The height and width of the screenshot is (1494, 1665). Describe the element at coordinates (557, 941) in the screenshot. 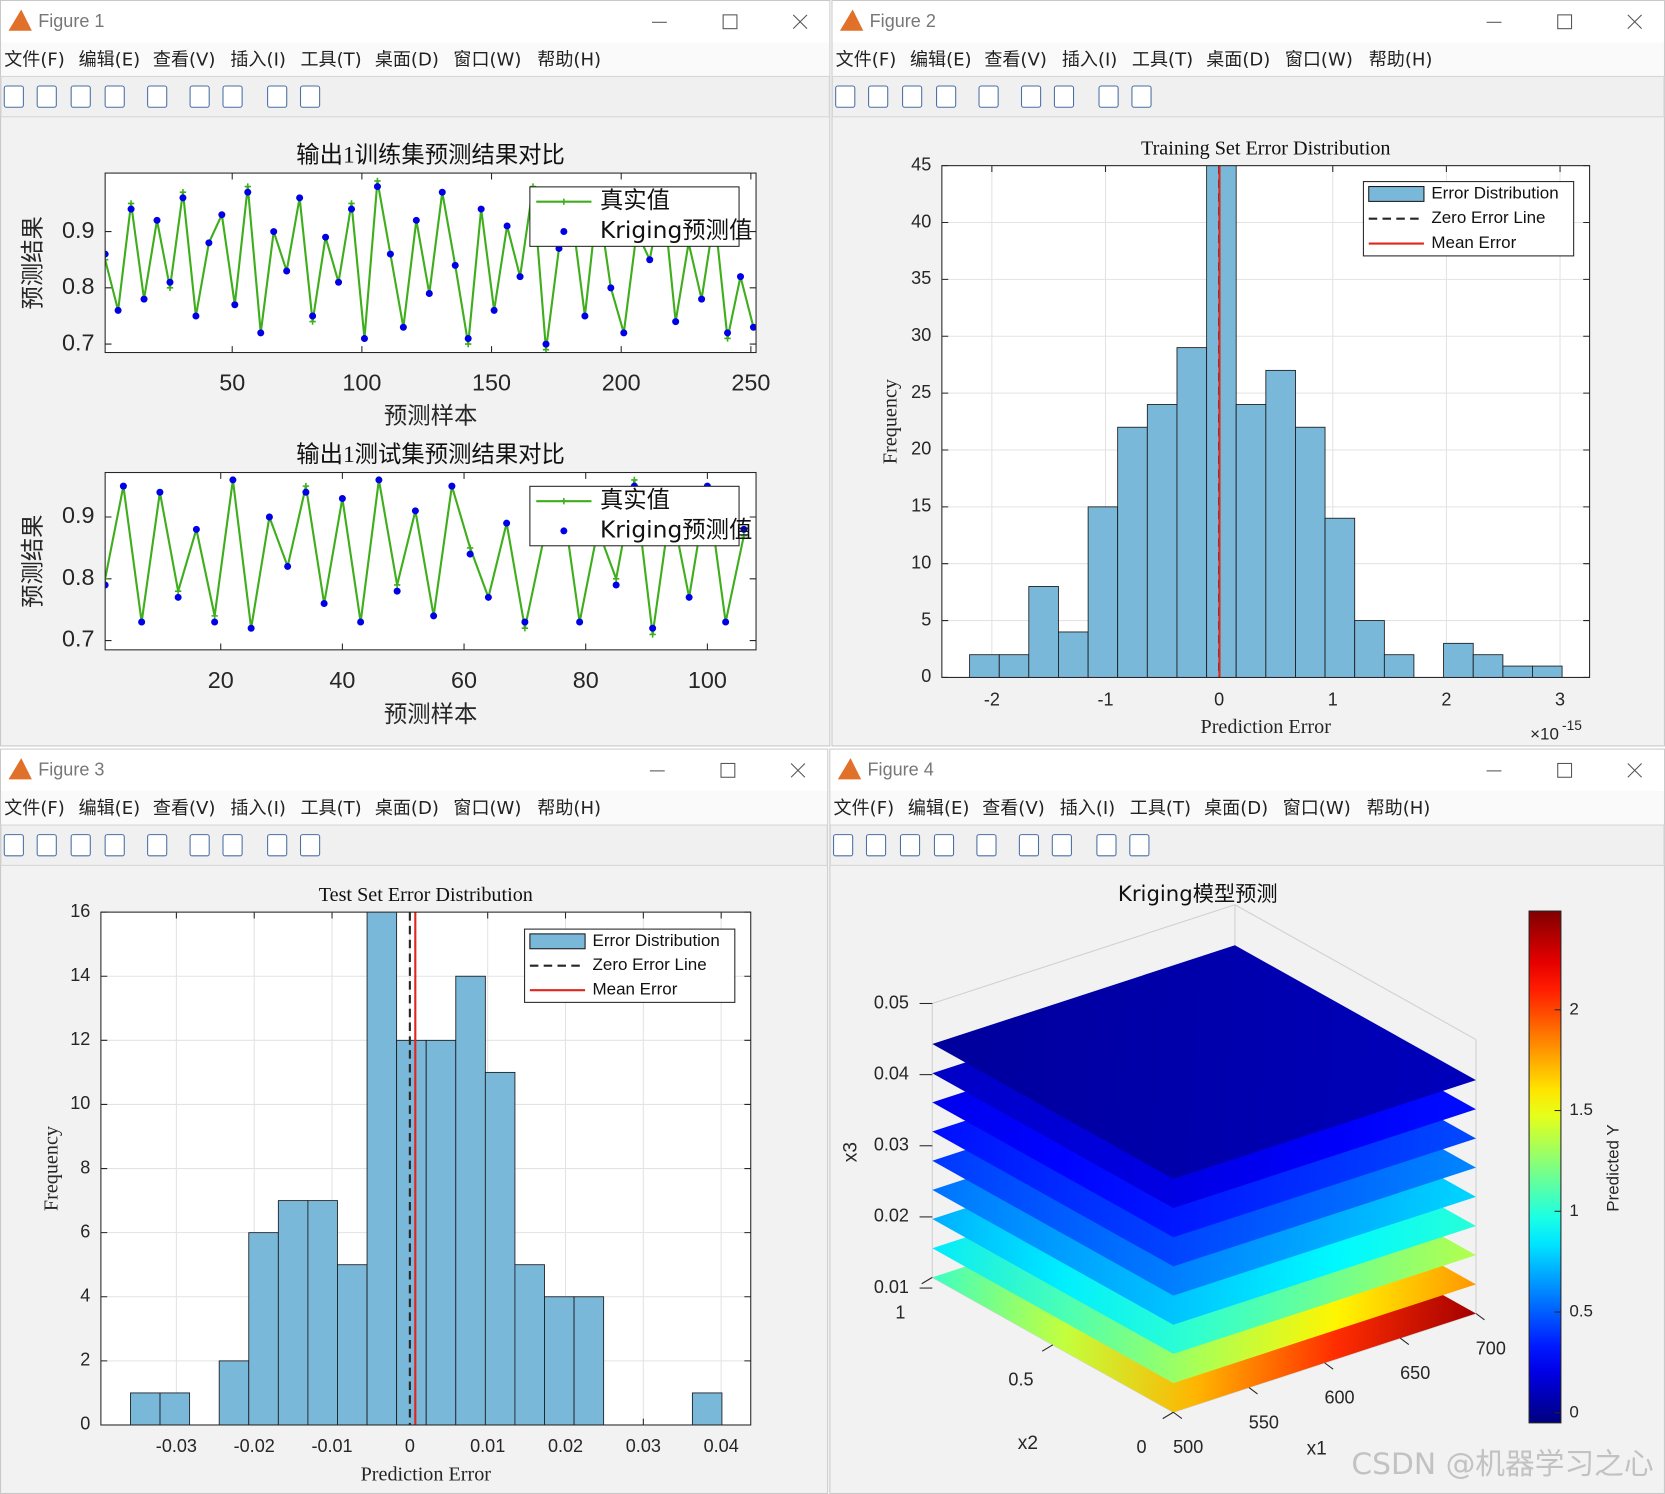

I see `legend-patch` at that location.